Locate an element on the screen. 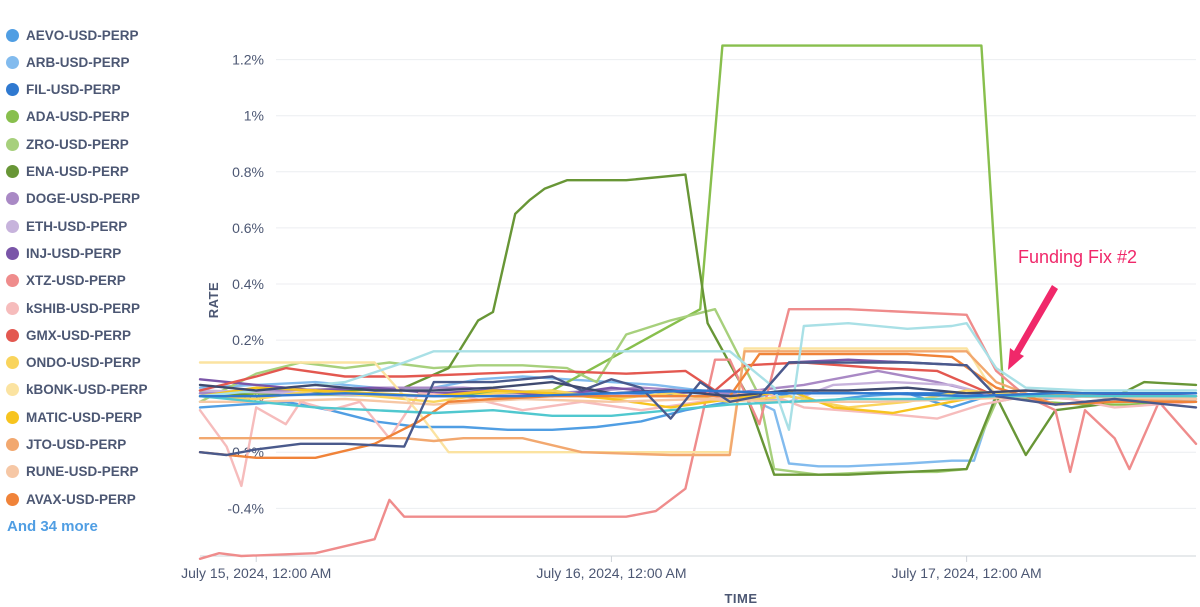 This screenshot has width=1200, height=607. legend-item: AEVO-USD-PERP is located at coordinates (72, 35).